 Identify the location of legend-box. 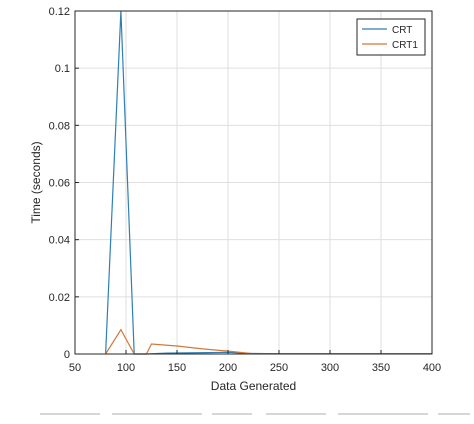
(391, 37).